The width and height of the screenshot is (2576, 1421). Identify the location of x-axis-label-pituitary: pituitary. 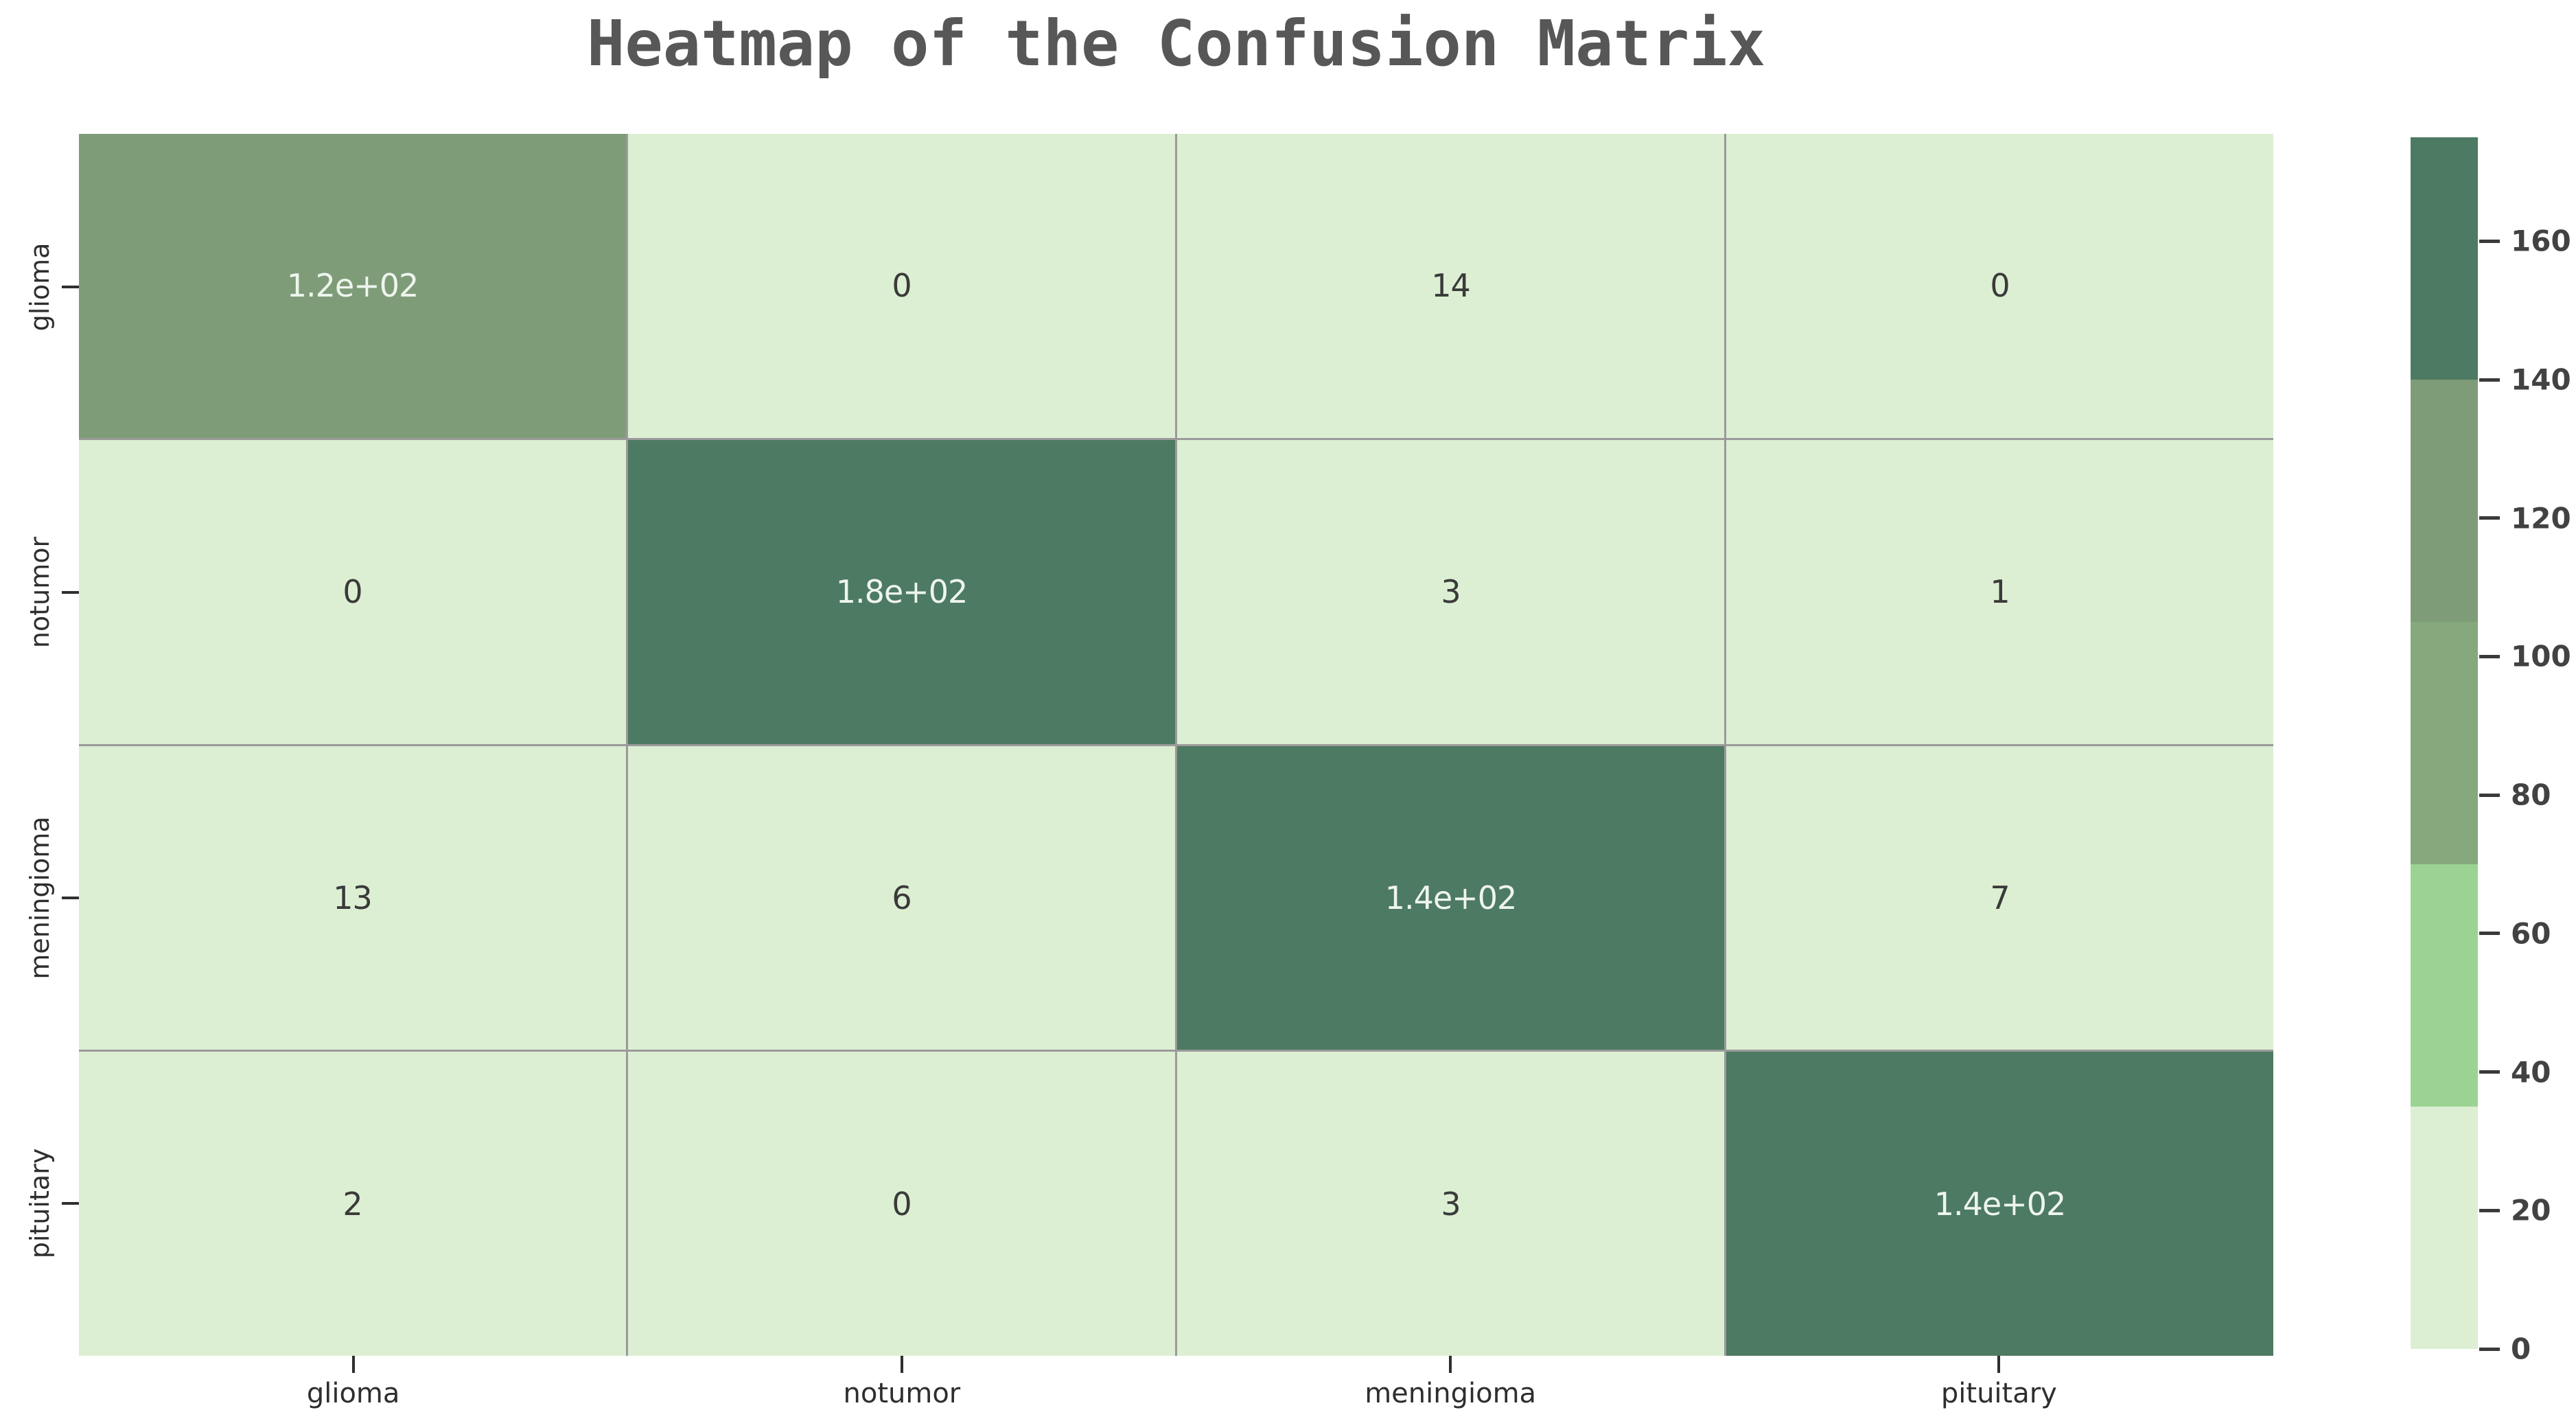
(1998, 1393).